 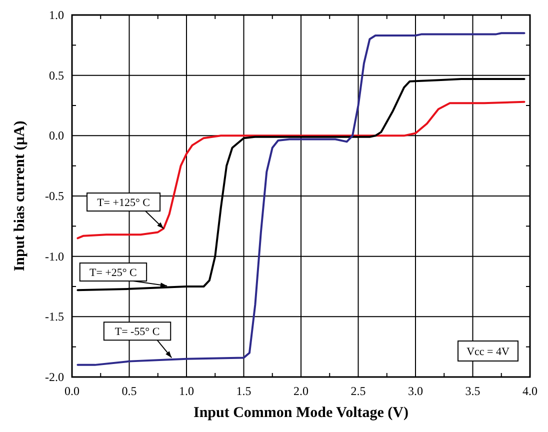 What do you see at coordinates (54, 196) in the screenshot?
I see `y-tick-label: -0.5` at bounding box center [54, 196].